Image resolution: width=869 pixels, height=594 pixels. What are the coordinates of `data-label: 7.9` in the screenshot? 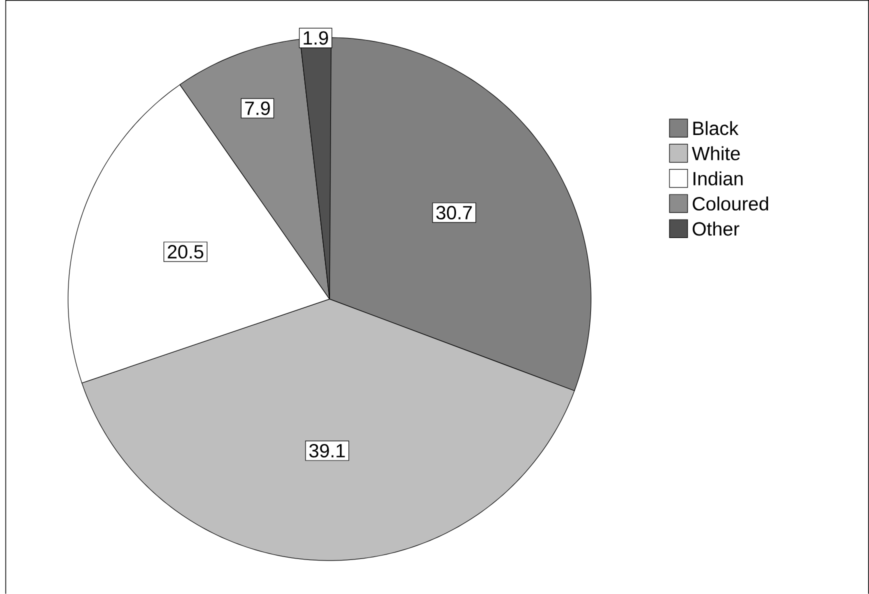 It's located at (257, 108).